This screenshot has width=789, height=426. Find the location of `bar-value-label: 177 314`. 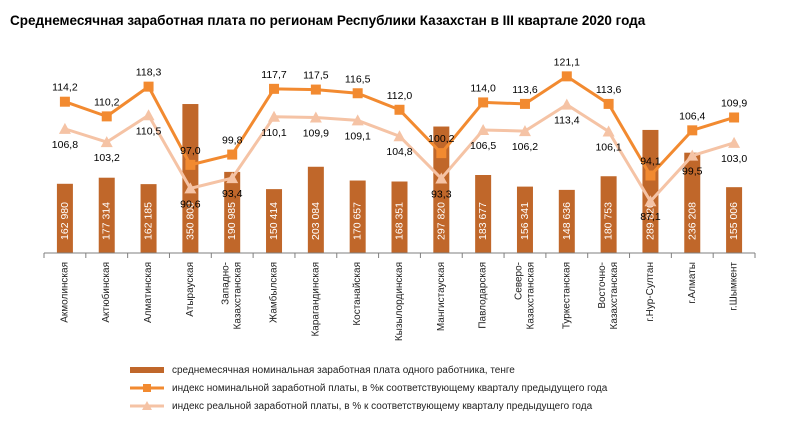

bar-value-label: 177 314 is located at coordinates (107, 221).